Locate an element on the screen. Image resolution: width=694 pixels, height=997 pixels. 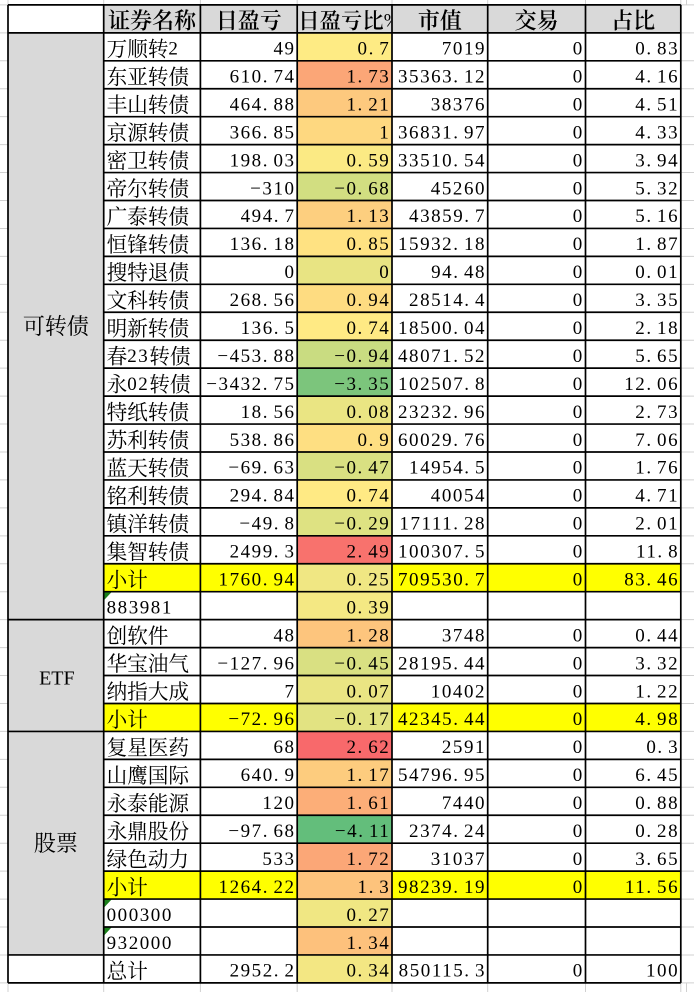
svg-text: 31037 is located at coordinates (458, 859).